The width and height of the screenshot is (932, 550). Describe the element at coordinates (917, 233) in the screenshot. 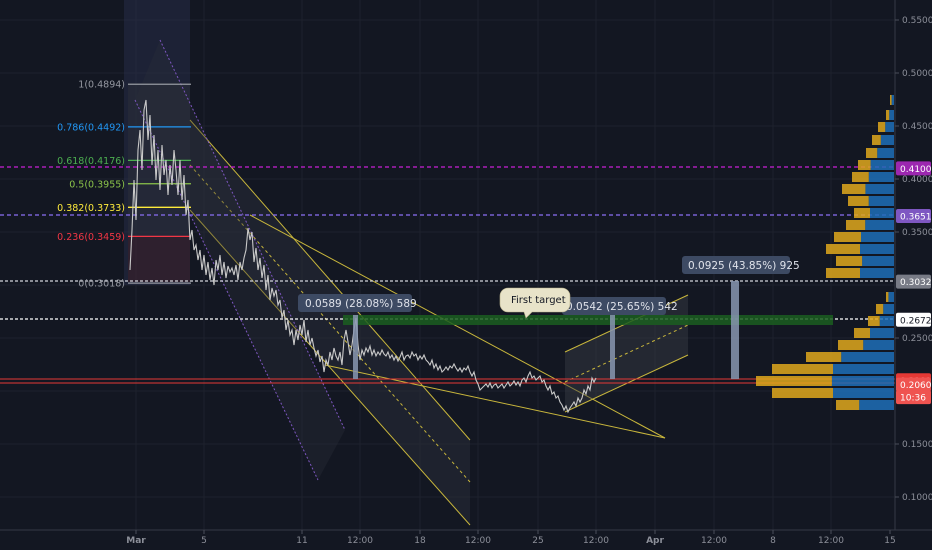

I see `price-tick-label: 0.3500` at that location.